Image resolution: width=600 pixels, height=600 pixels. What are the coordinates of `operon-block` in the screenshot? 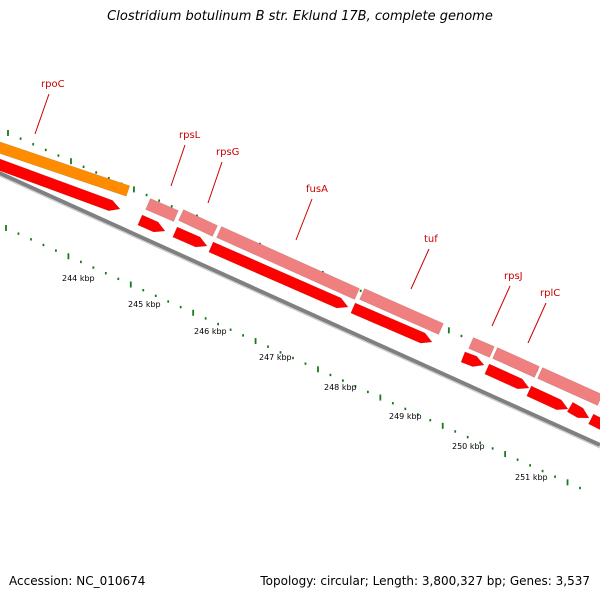 It's located at (65, 169).